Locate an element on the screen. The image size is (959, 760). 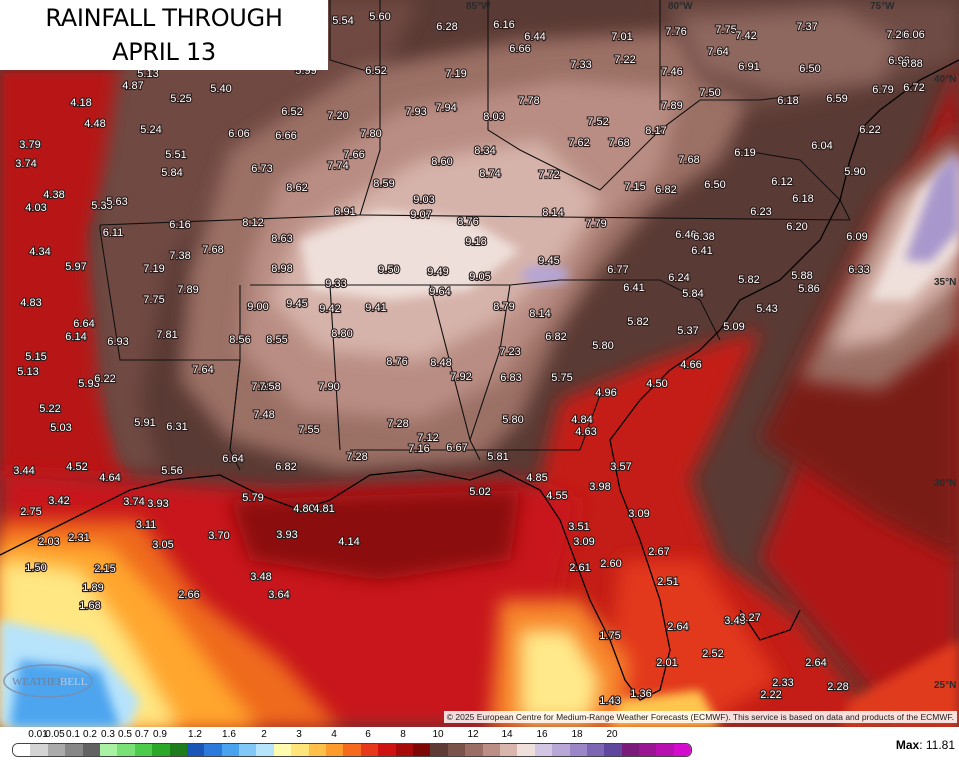
rainfall-value-65: 5.90 is located at coordinates (854, 172).